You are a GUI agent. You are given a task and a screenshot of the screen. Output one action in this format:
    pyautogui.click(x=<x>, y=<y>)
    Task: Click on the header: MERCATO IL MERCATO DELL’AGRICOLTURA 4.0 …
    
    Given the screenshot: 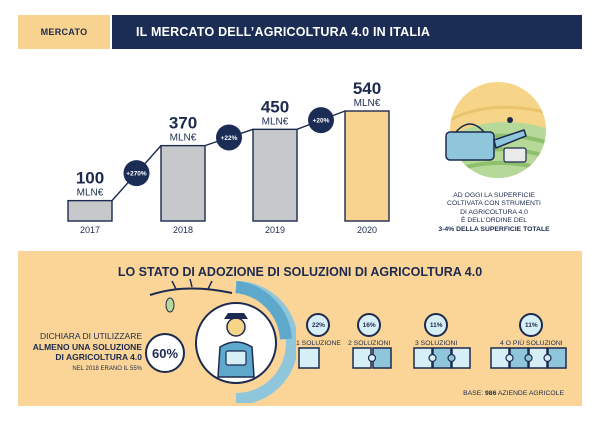 What is the action you would take?
    pyautogui.click(x=300, y=32)
    